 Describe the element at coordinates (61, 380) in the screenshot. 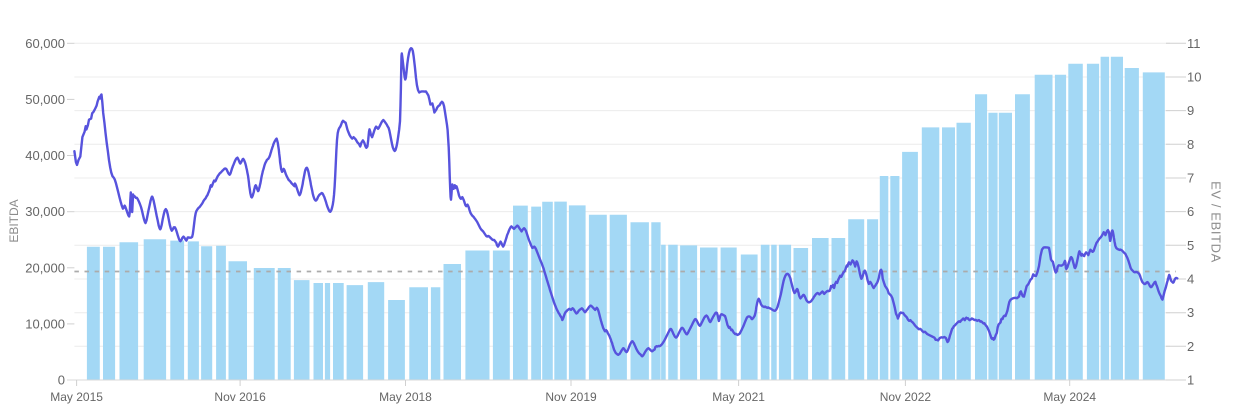

I see `svg-text: 0` at that location.